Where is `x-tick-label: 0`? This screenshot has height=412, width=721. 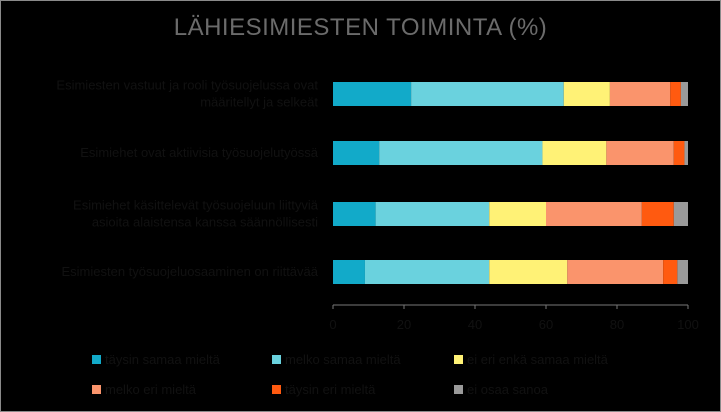
x-tick-label: 0 is located at coordinates (332, 324).